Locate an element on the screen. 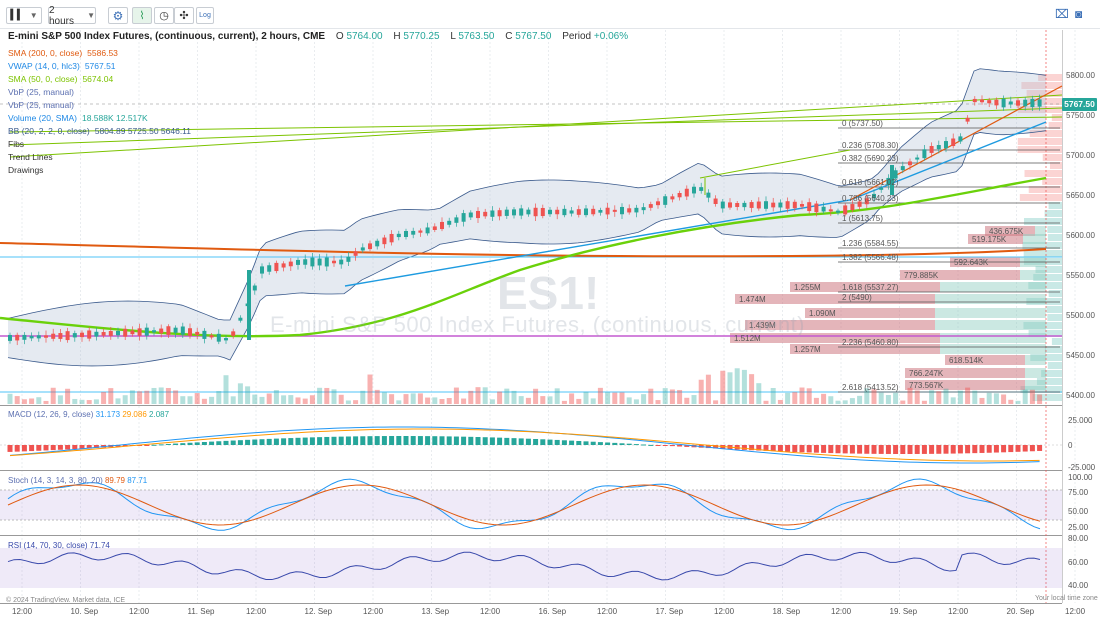  settings-button: ⚙ is located at coordinates (118, 15).